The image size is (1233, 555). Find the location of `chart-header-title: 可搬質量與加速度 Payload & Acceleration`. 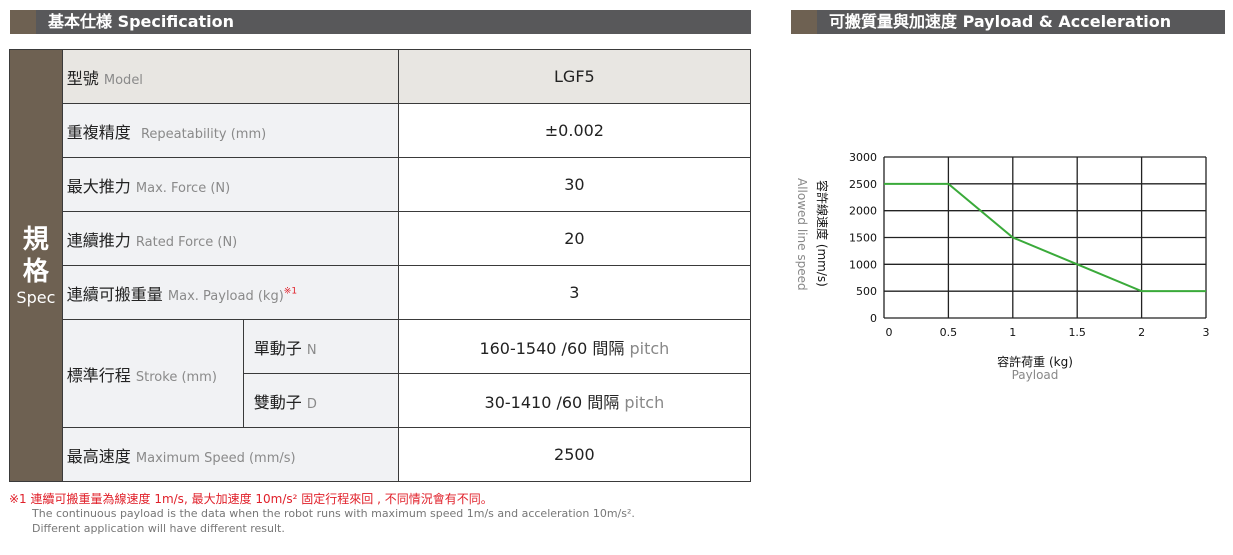

chart-header-title: 可搬質量與加速度 Payload & Acceleration is located at coordinates (1000, 21).